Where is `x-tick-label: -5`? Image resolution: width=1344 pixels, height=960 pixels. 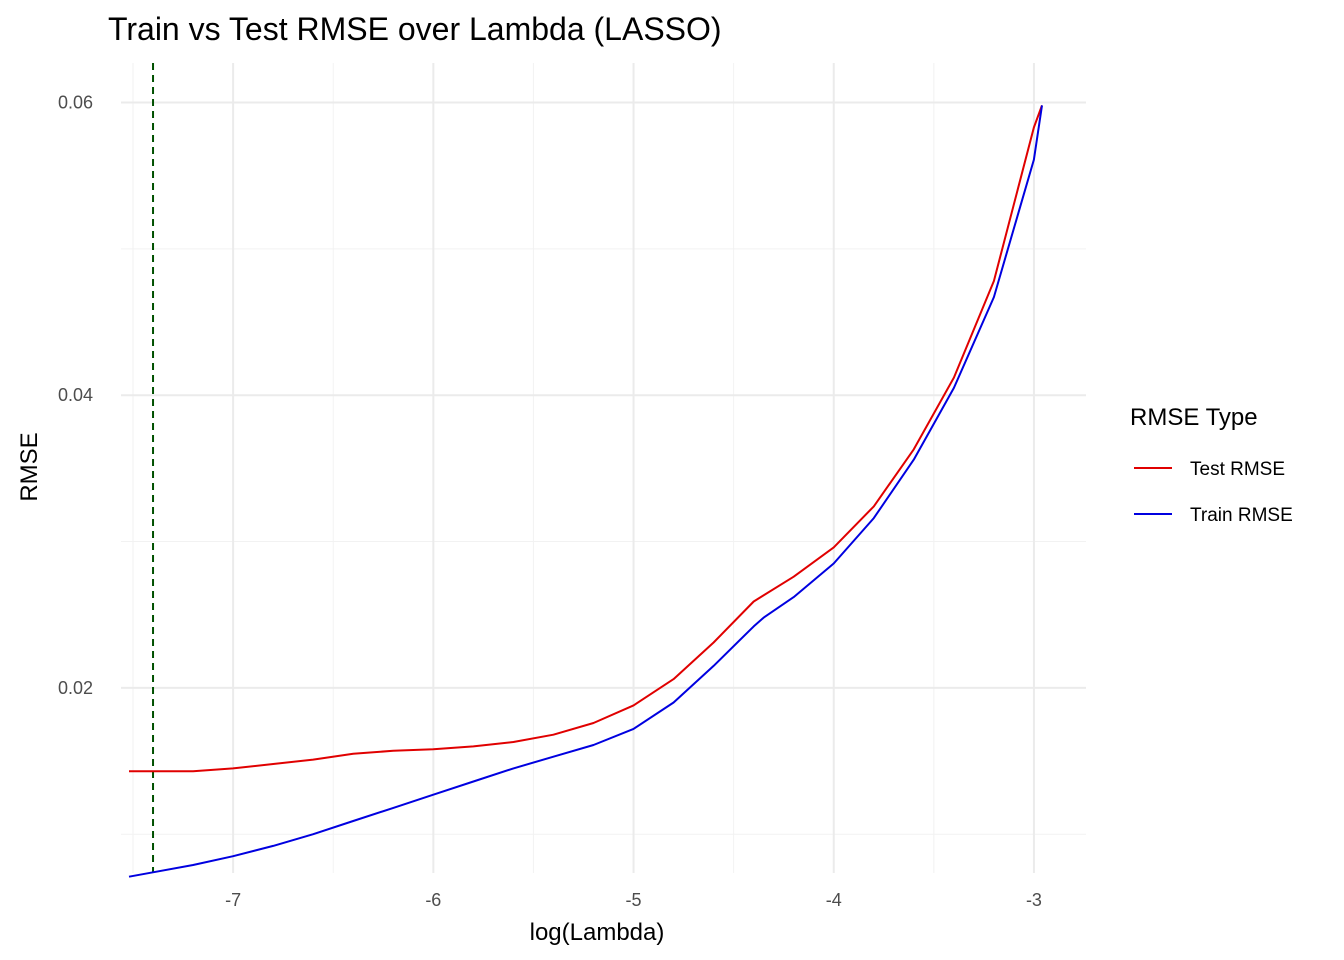
x-tick-label: -5 is located at coordinates (634, 900).